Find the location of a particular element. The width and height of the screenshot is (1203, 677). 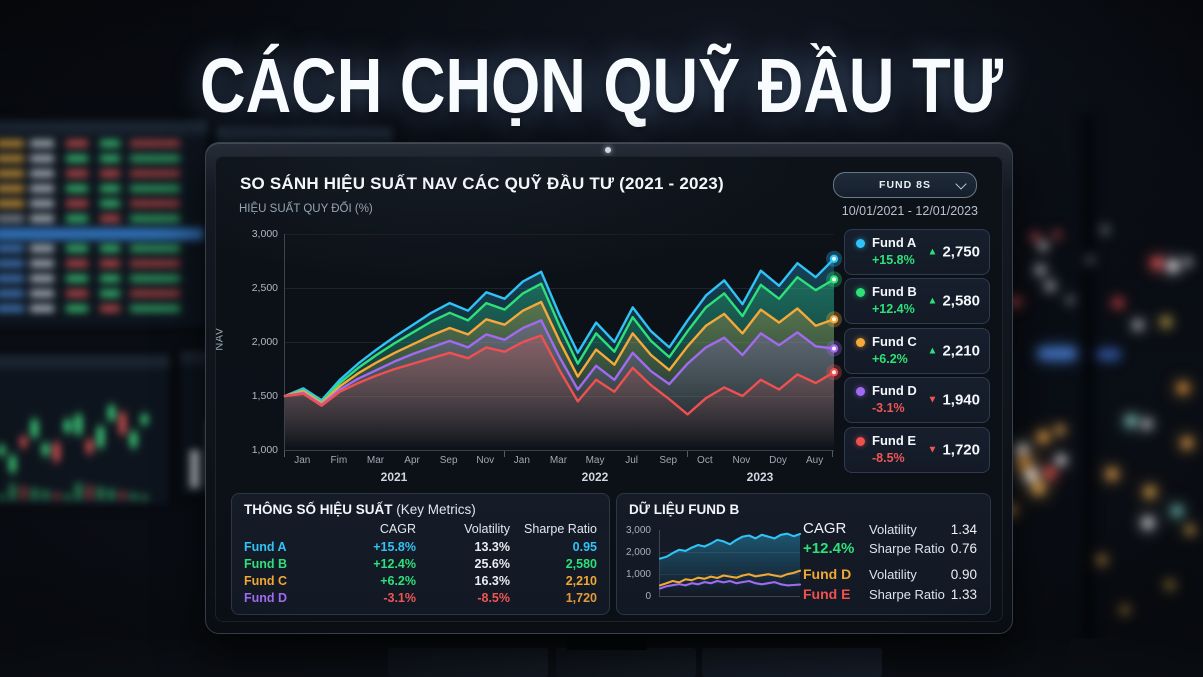

row-volatility: 16.3% is located at coordinates (492, 581).